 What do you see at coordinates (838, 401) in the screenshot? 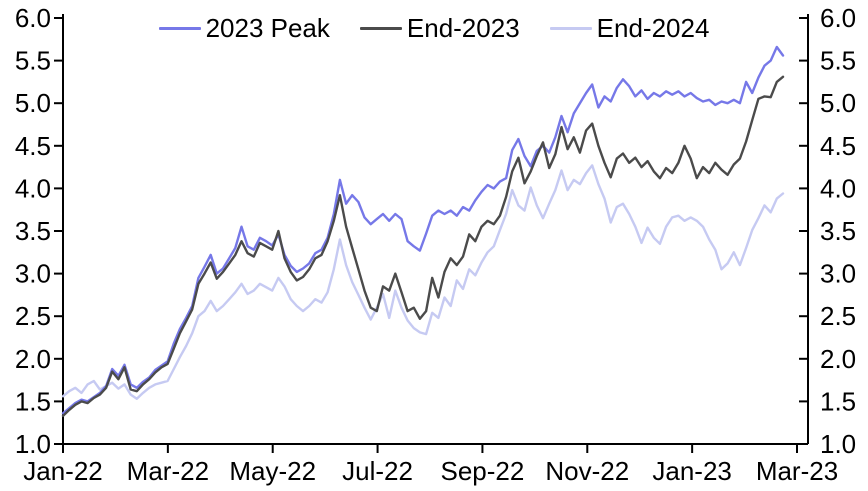
I see `y-tick-label-right: 1.5` at bounding box center [838, 401].